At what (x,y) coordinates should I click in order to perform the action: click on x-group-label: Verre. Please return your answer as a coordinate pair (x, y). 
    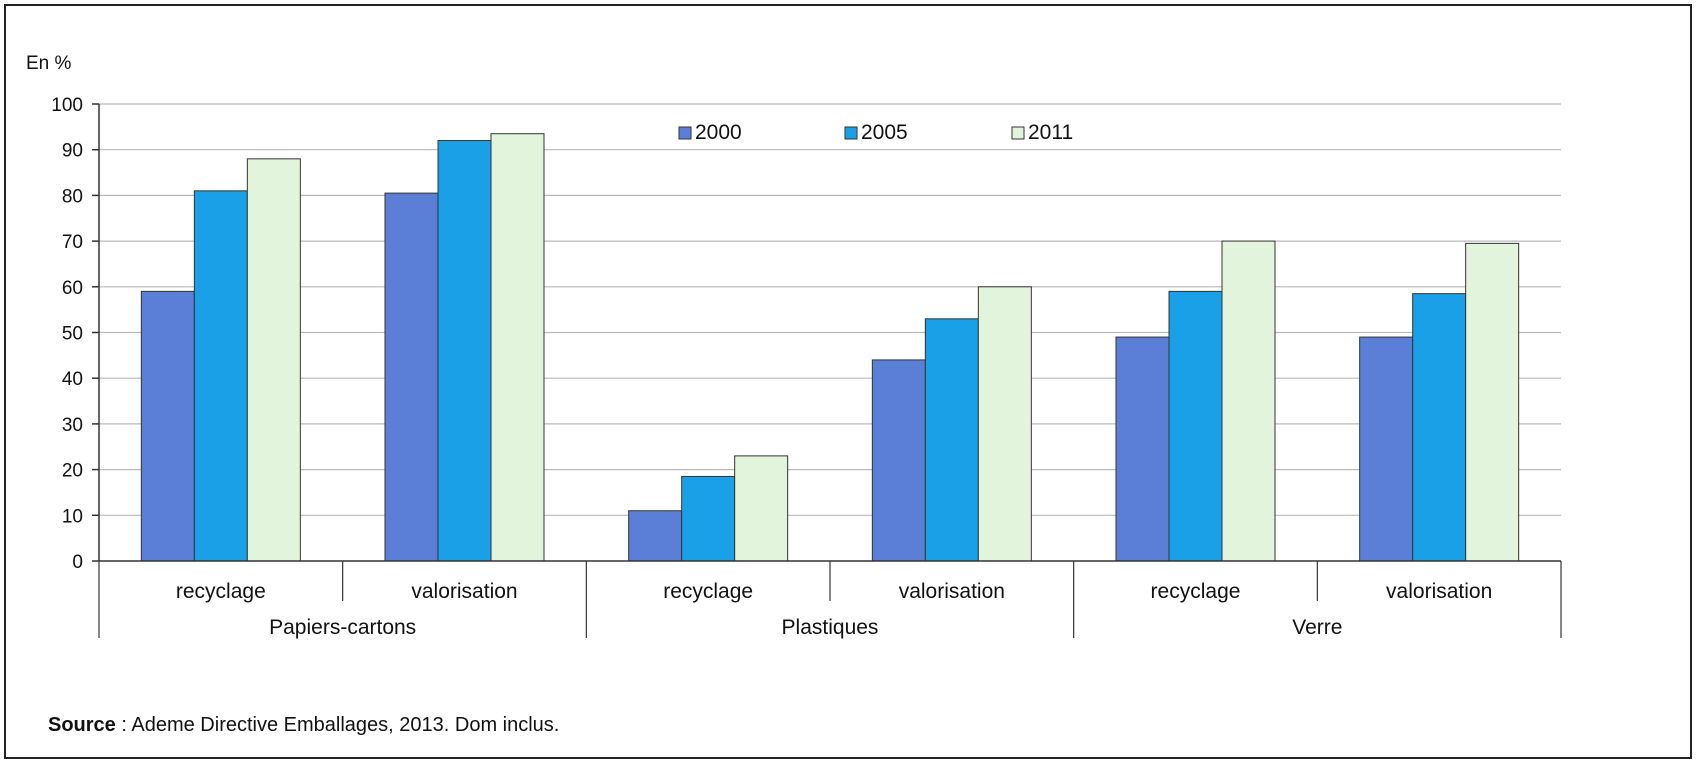
    Looking at the image, I should click on (1317, 627).